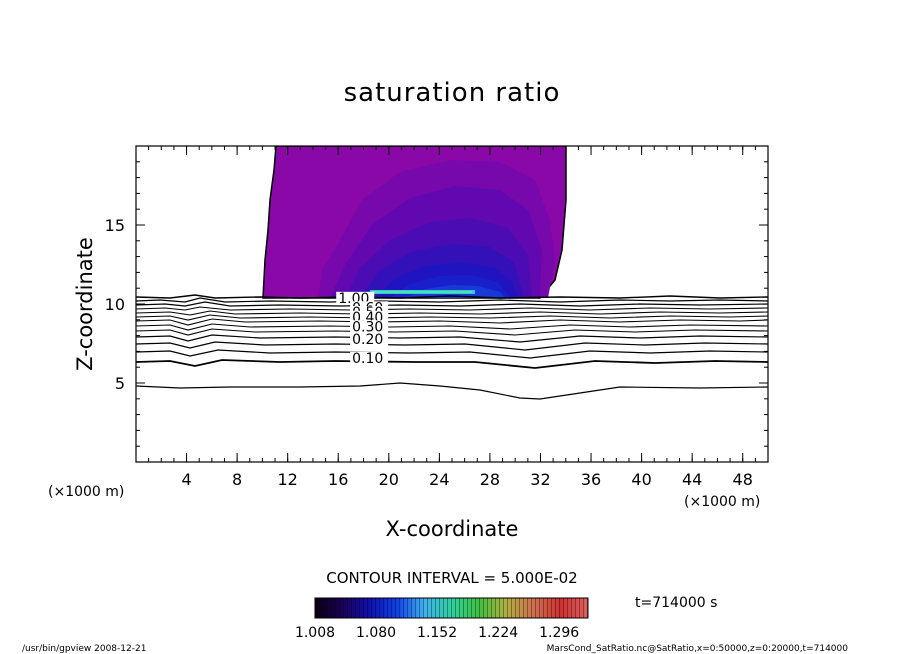 The width and height of the screenshot is (904, 654). Describe the element at coordinates (86, 492) in the screenshot. I see `x-unit-left: (×1000 m)` at that location.